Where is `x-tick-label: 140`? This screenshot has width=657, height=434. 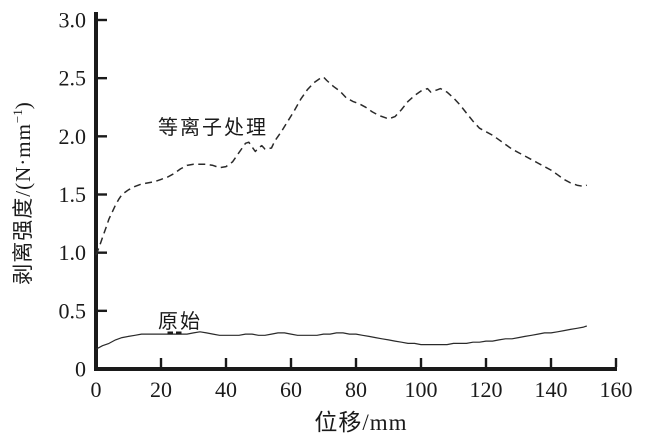 x-tick-label: 140 is located at coordinates (551, 389).